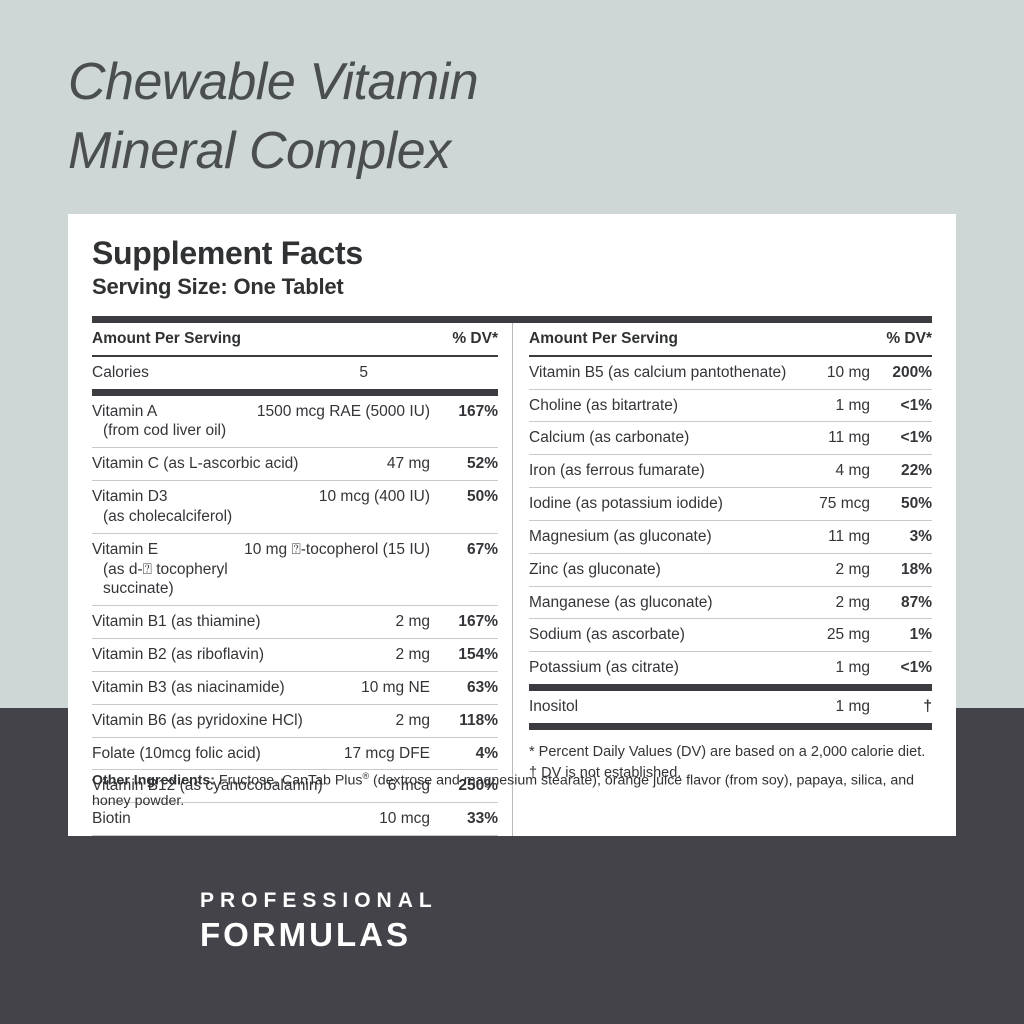  Describe the element at coordinates (486, 753) in the screenshot. I see `nutrient-dv: 4%` at that location.